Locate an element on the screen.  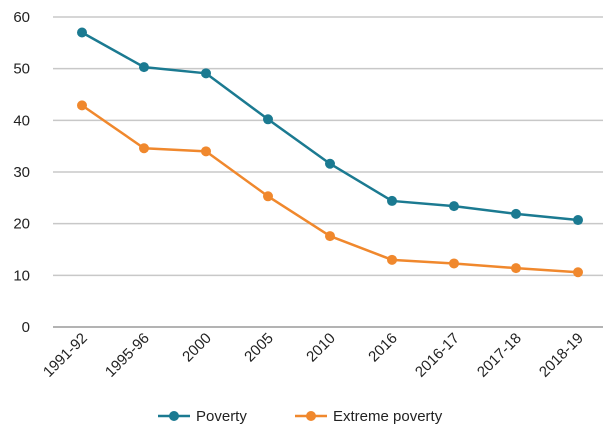
x-tick-label: 1995-96 is located at coordinates (127, 355).